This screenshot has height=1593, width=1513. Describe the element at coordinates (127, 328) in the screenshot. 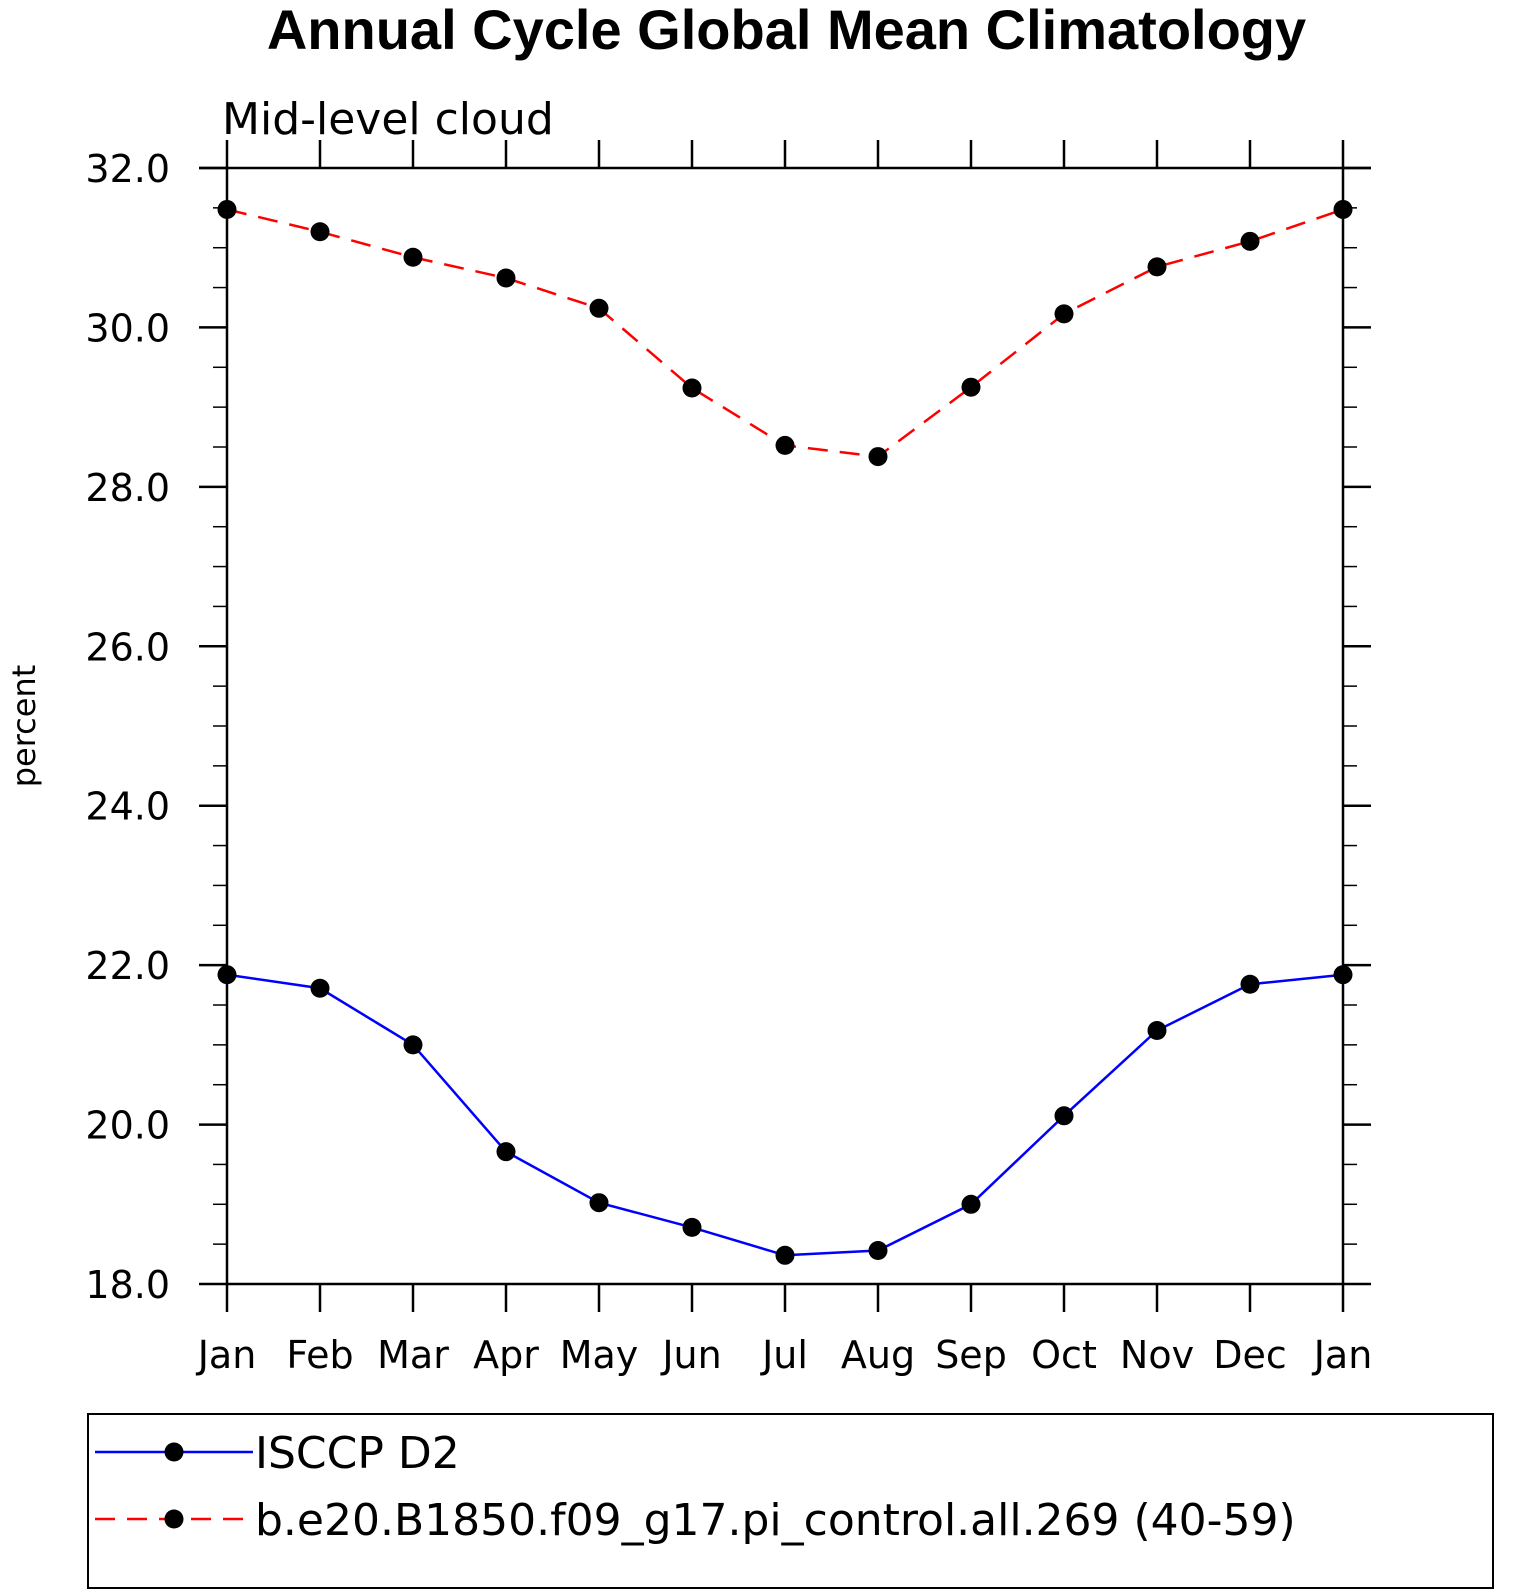

I see `y-tick-label: 30.0` at that location.